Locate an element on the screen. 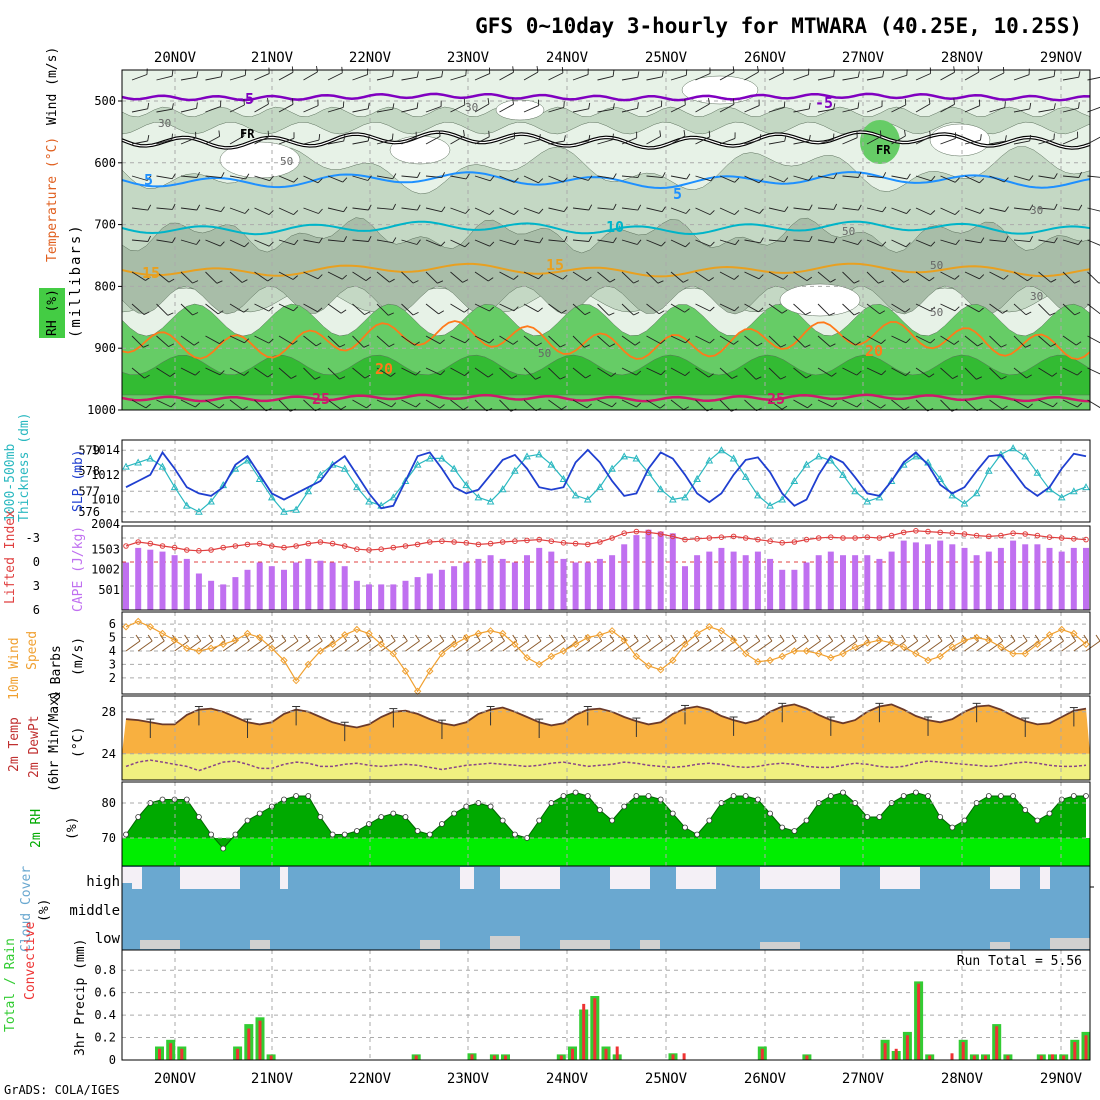  low-cloud-cover is located at coordinates (585, 944).